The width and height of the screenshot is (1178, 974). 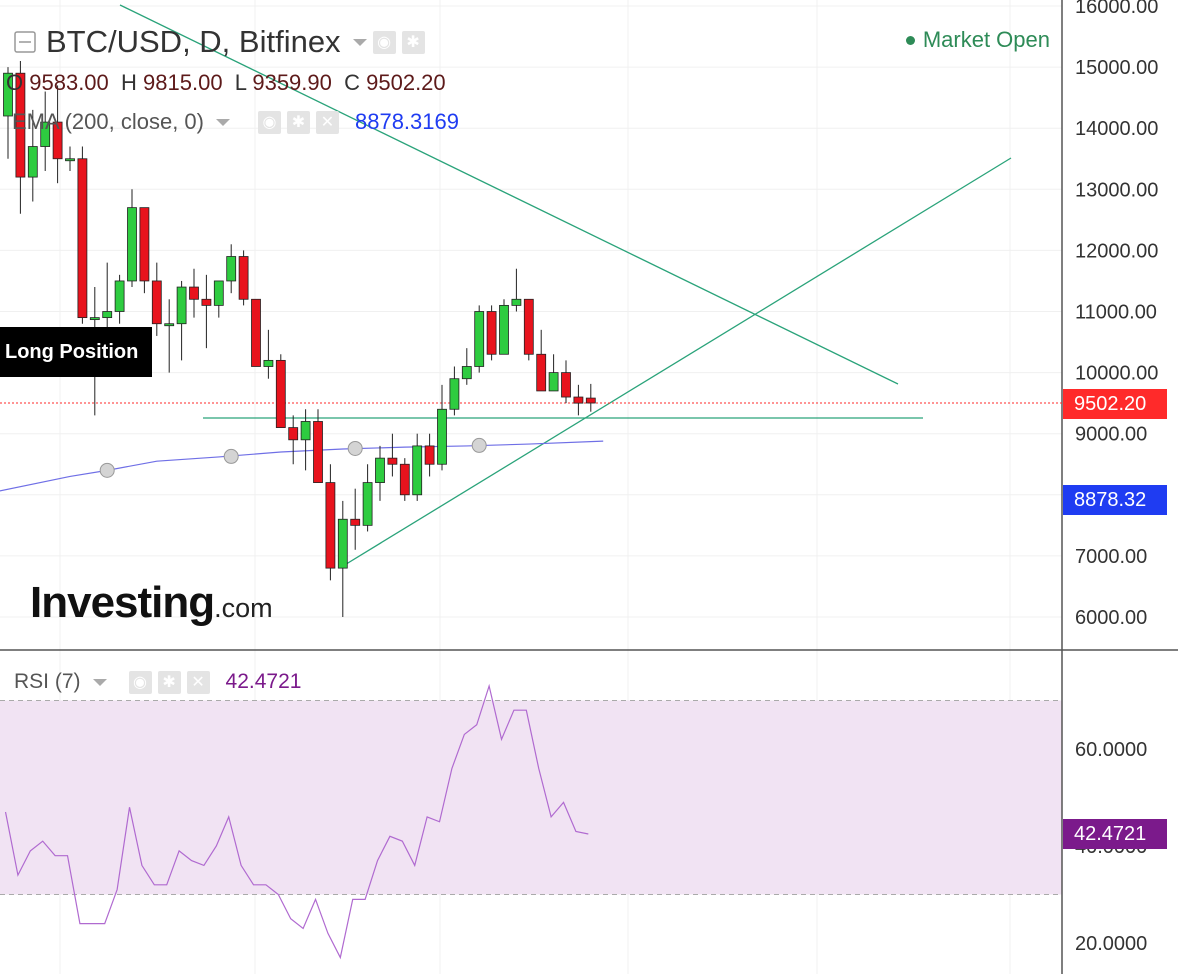 I want to click on investing-logo: Investing.com, so click(x=151, y=602).